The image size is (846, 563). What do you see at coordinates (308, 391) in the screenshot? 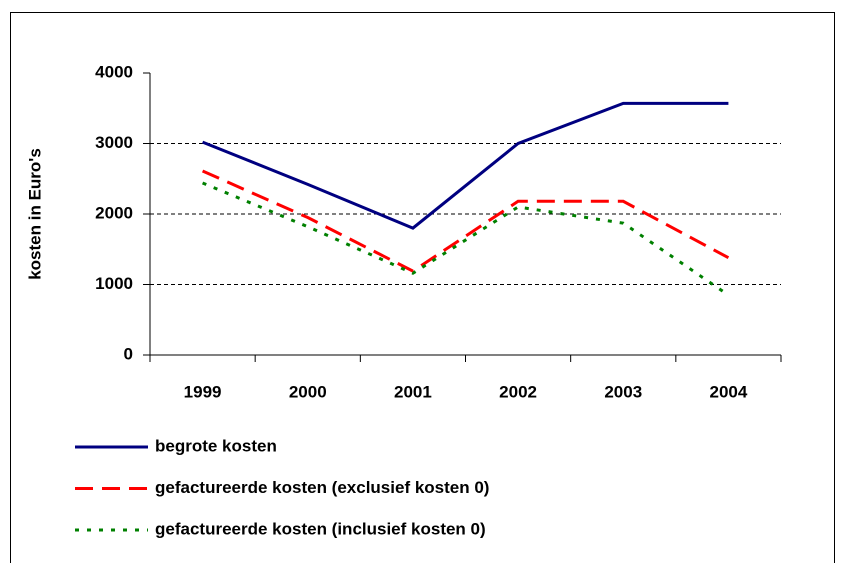
I see `x-tick-label: 2000` at bounding box center [308, 391].